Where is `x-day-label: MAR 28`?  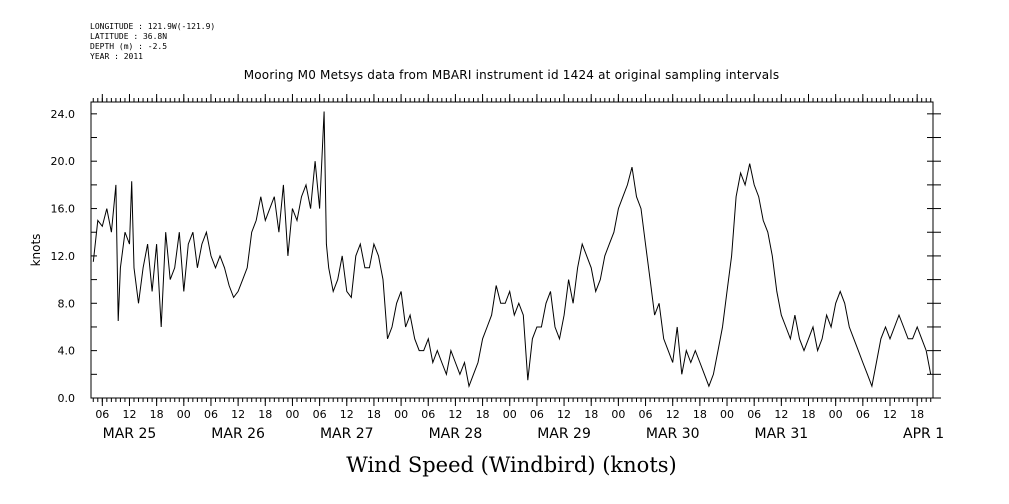
x-day-label: MAR 28 is located at coordinates (456, 434).